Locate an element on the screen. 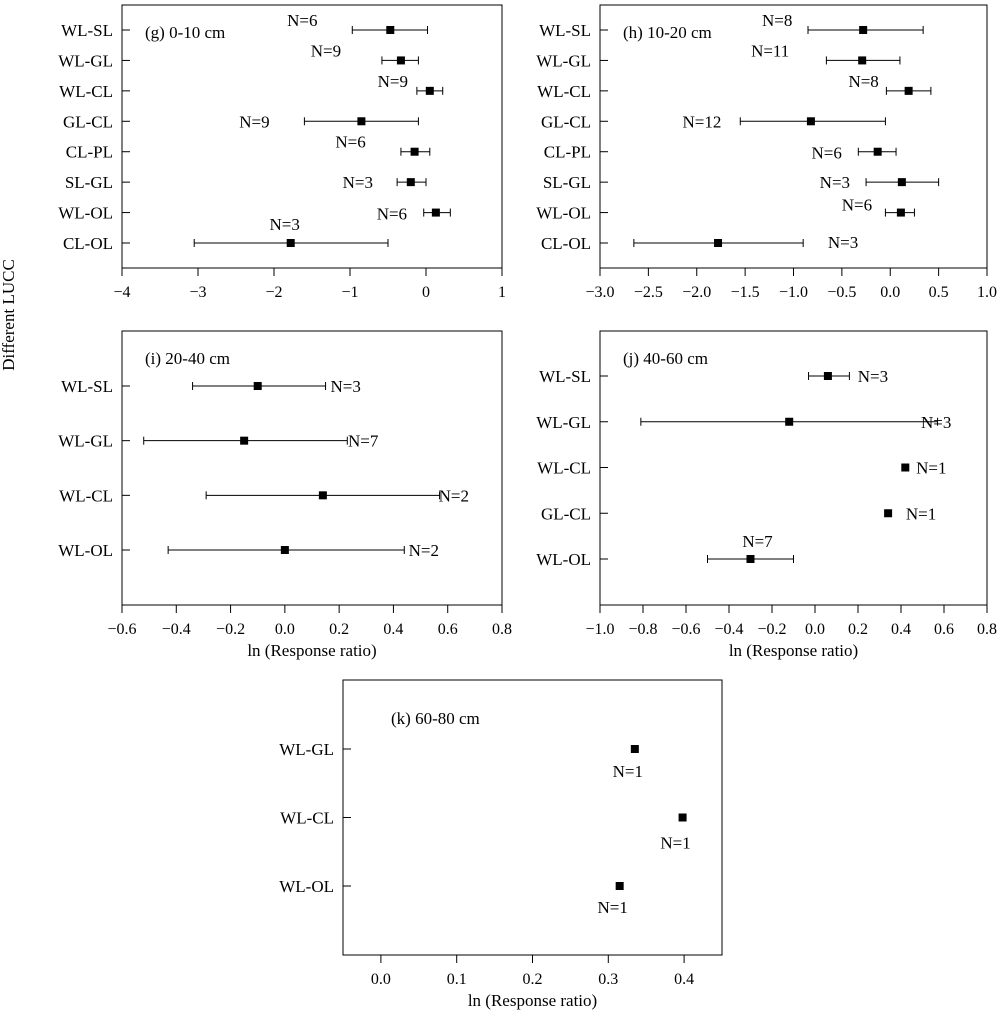 The width and height of the screenshot is (1000, 1013). x-tick-label: 0.1 is located at coordinates (457, 979).